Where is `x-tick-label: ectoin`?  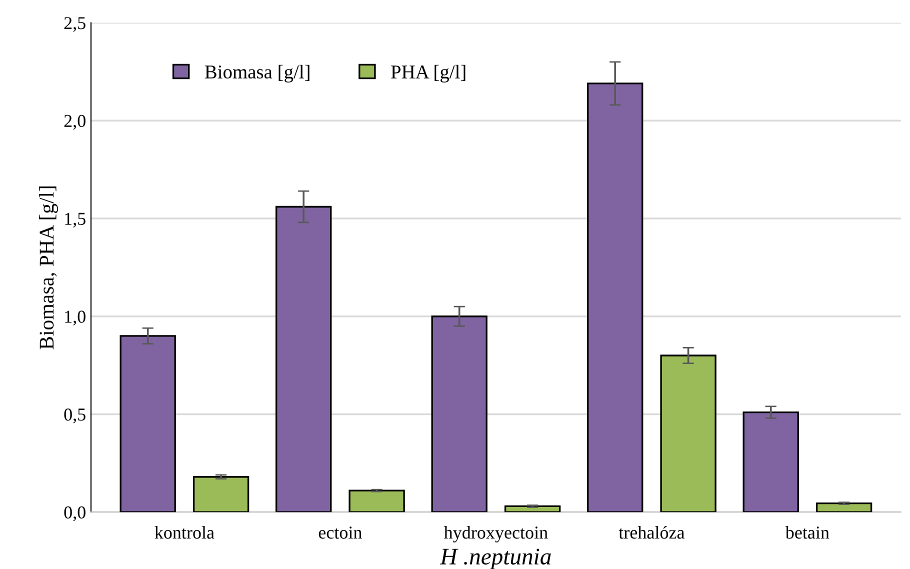
x-tick-label: ectoin is located at coordinates (340, 532).